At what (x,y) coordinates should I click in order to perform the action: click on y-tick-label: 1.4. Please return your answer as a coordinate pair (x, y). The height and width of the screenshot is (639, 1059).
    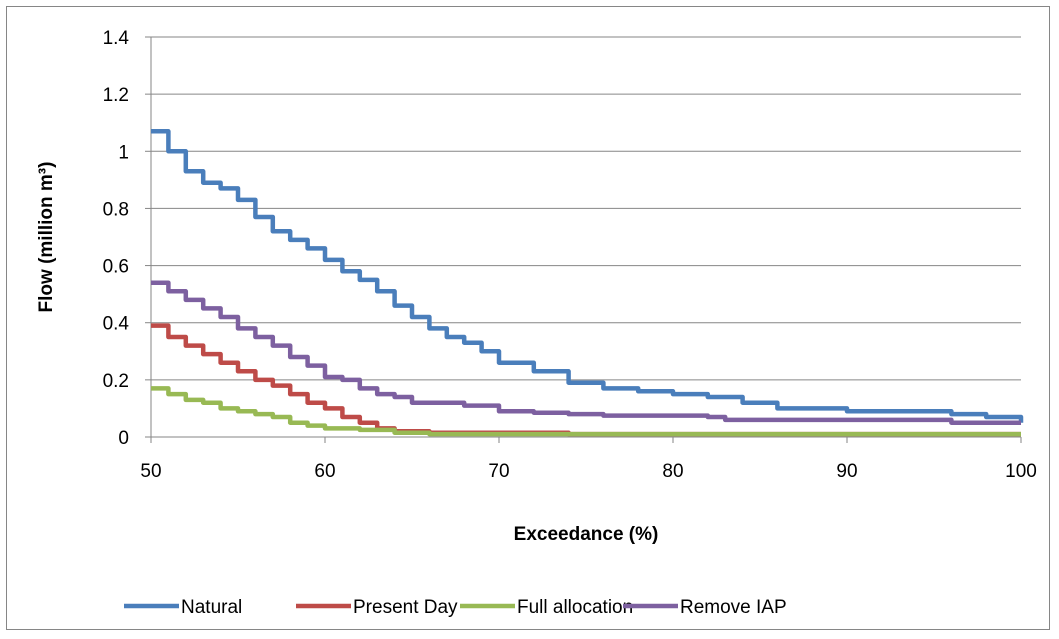
    Looking at the image, I should click on (116, 38).